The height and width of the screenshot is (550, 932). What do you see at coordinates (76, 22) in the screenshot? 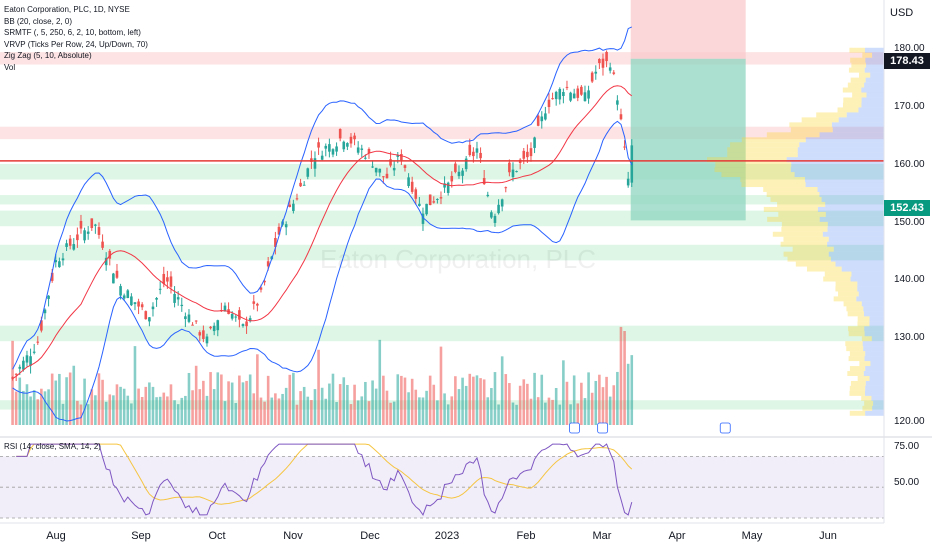
I see `legend-bb: BB (20, close, 2, 0)` at bounding box center [76, 22].